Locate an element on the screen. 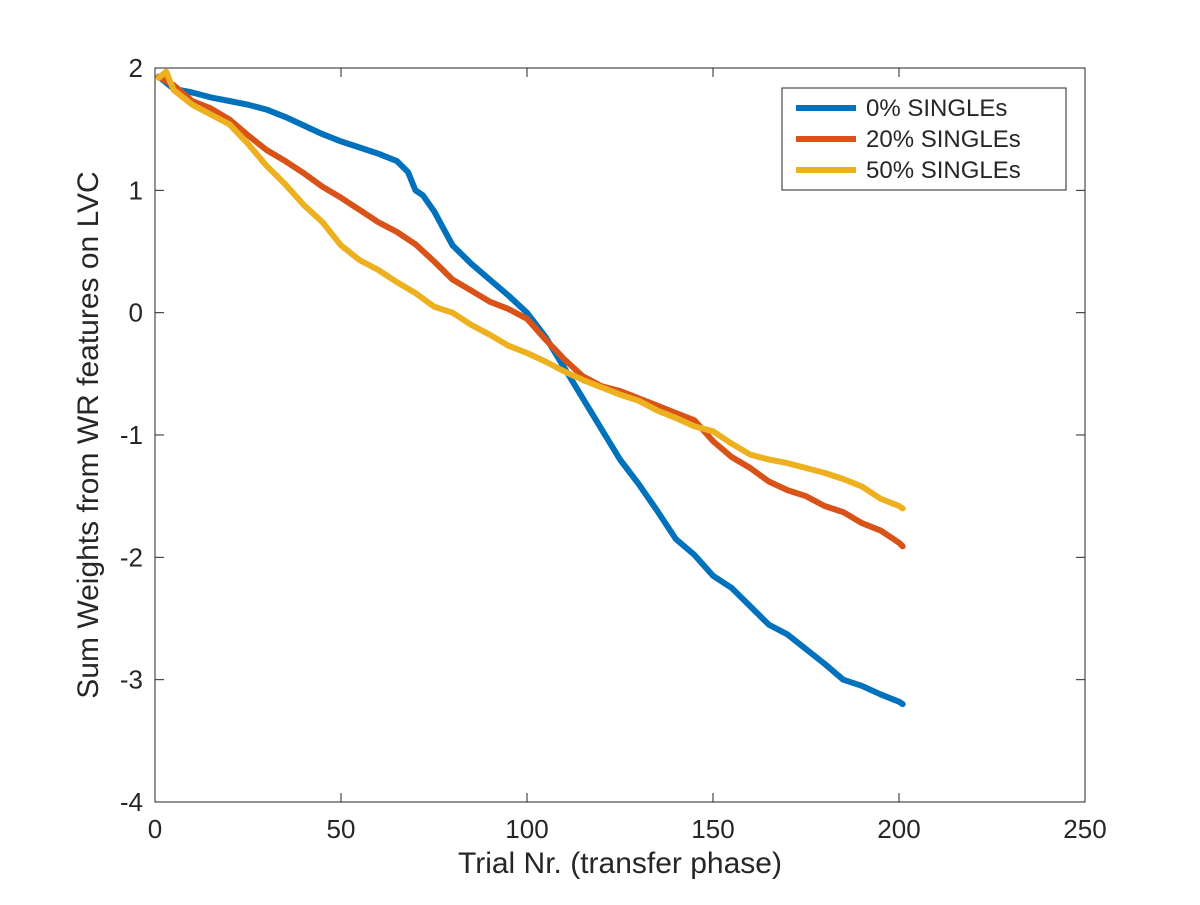 This screenshot has height=905, width=1200. y-tick-label: -3 is located at coordinates (131, 680).